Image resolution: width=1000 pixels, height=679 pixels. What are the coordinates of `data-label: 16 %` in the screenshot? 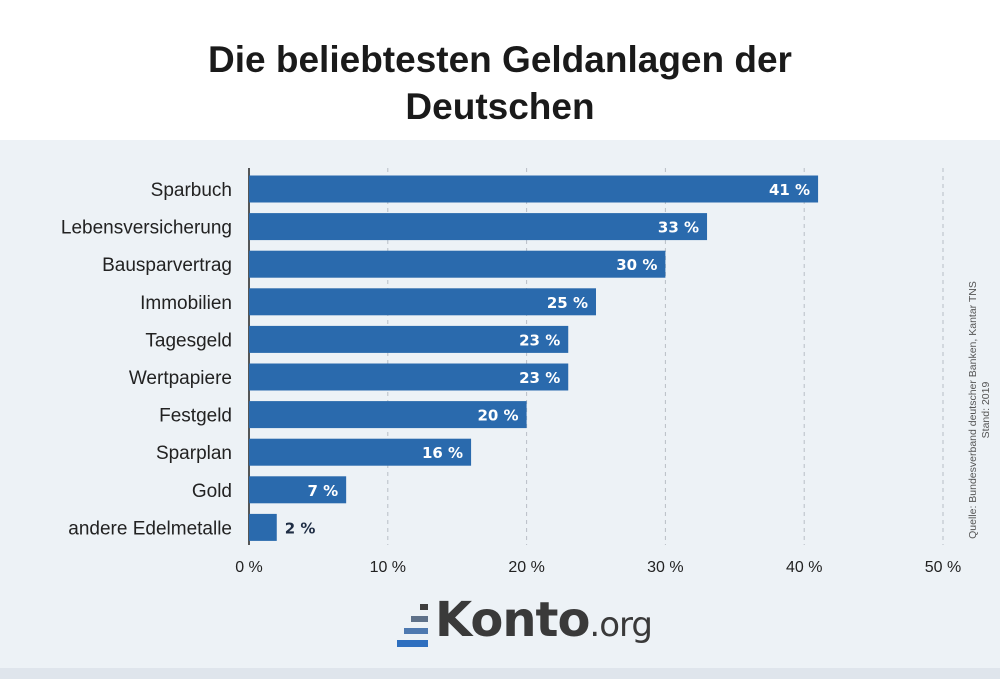 It's located at (442, 453).